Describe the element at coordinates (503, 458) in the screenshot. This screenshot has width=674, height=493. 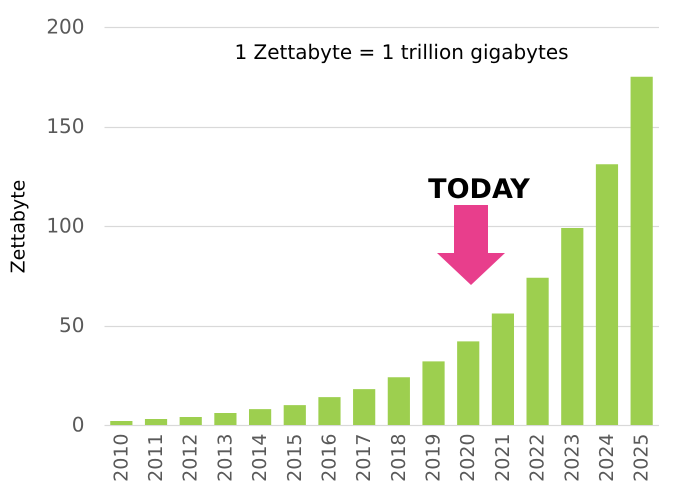
I see `x-tick-label: 2021` at that location.